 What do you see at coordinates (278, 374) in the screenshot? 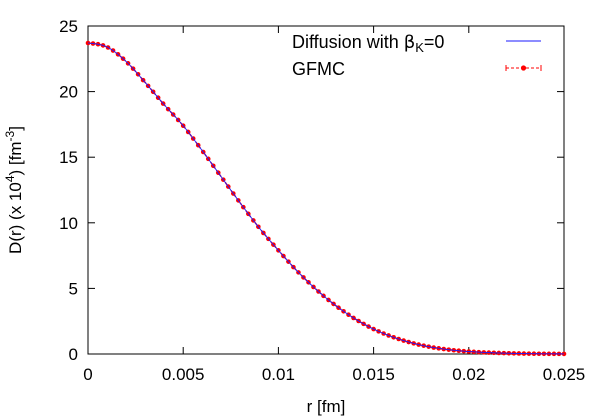
I see `x-tick-label: 0.01` at bounding box center [278, 374].